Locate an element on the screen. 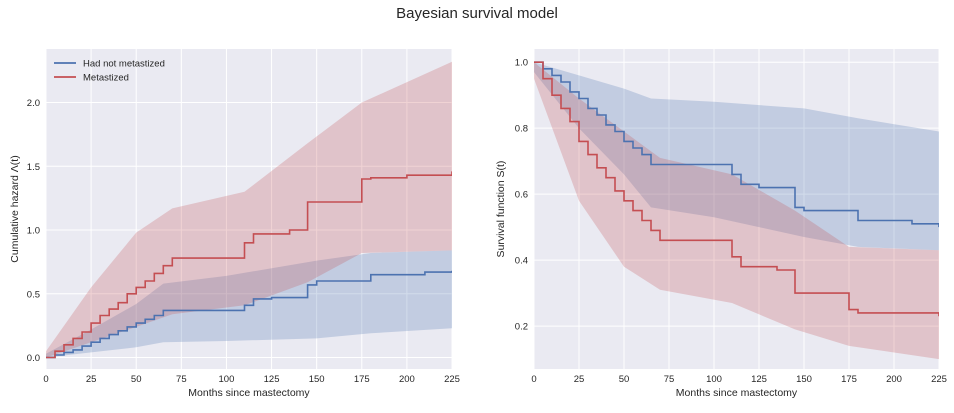 The height and width of the screenshot is (413, 954). y-tick-label: 0.5 is located at coordinates (33, 294).